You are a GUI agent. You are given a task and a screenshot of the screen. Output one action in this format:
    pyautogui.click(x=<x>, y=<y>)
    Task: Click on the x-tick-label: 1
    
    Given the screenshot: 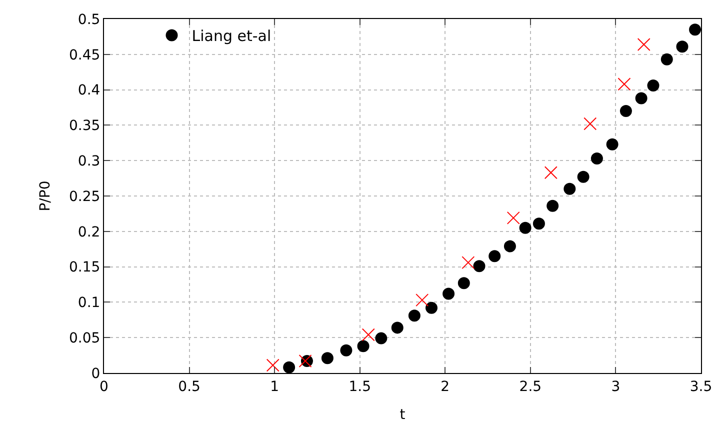 What is the action you would take?
    pyautogui.click(x=275, y=386)
    